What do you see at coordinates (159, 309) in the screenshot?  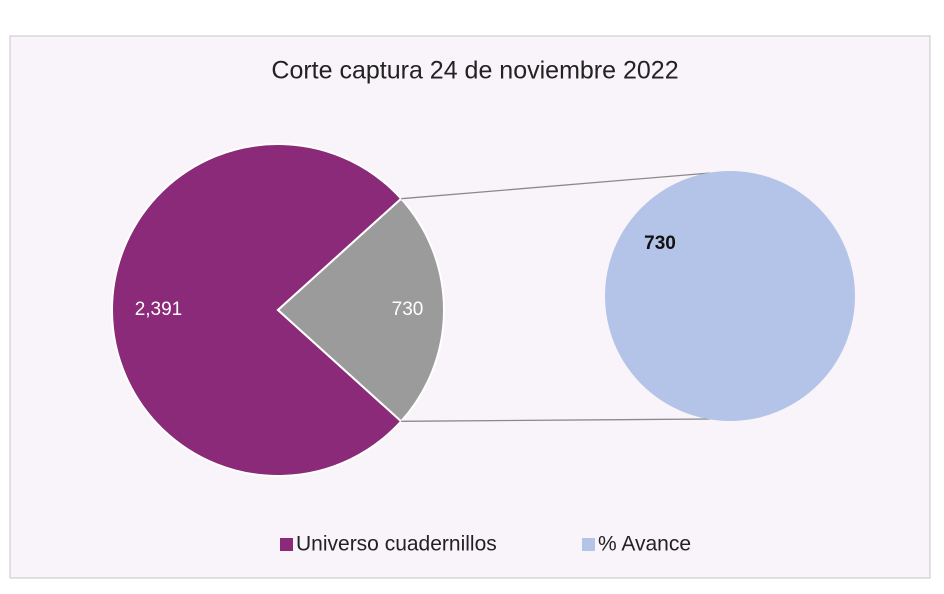 I see `data-label: 2,391` at bounding box center [159, 309].